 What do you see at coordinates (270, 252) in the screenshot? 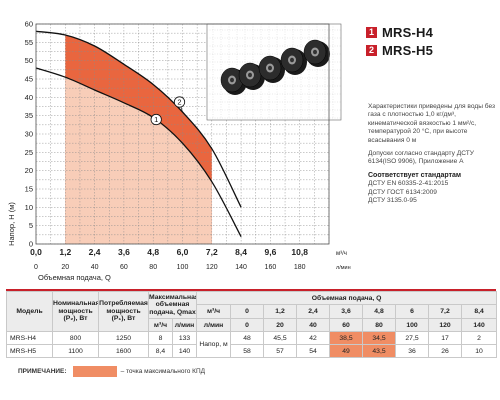
I see `x-tick-label-primary: 9,6` at bounding box center [270, 252].